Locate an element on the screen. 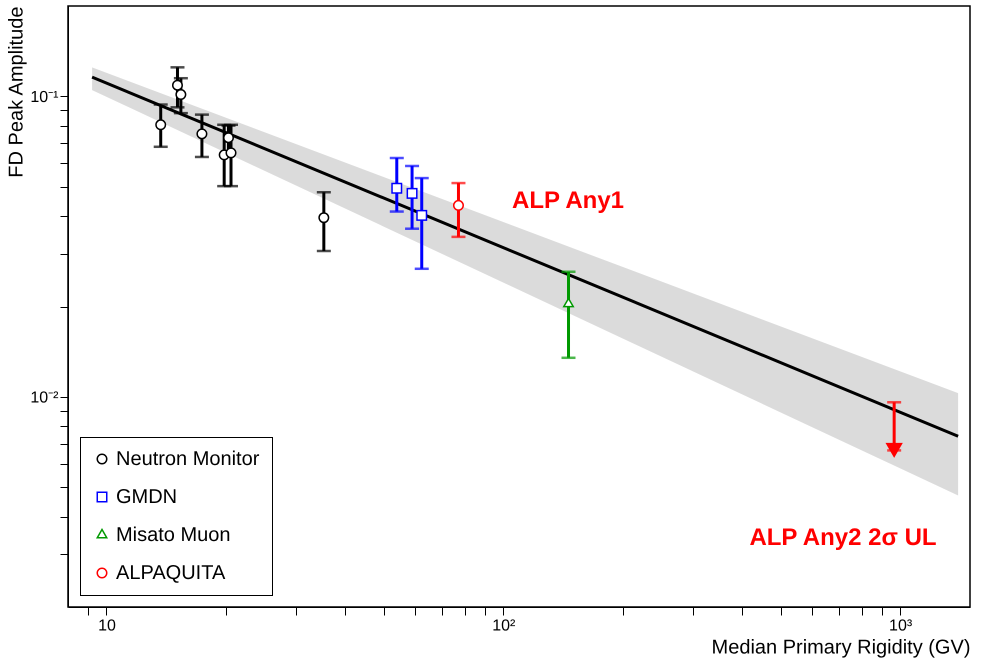 The width and height of the screenshot is (982, 669). x-axis-title: Median Primary Rigidity (GV) is located at coordinates (841, 647).